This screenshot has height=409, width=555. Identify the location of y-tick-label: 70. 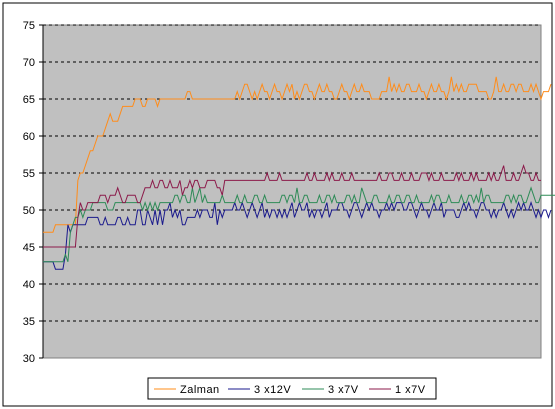
(29, 63).